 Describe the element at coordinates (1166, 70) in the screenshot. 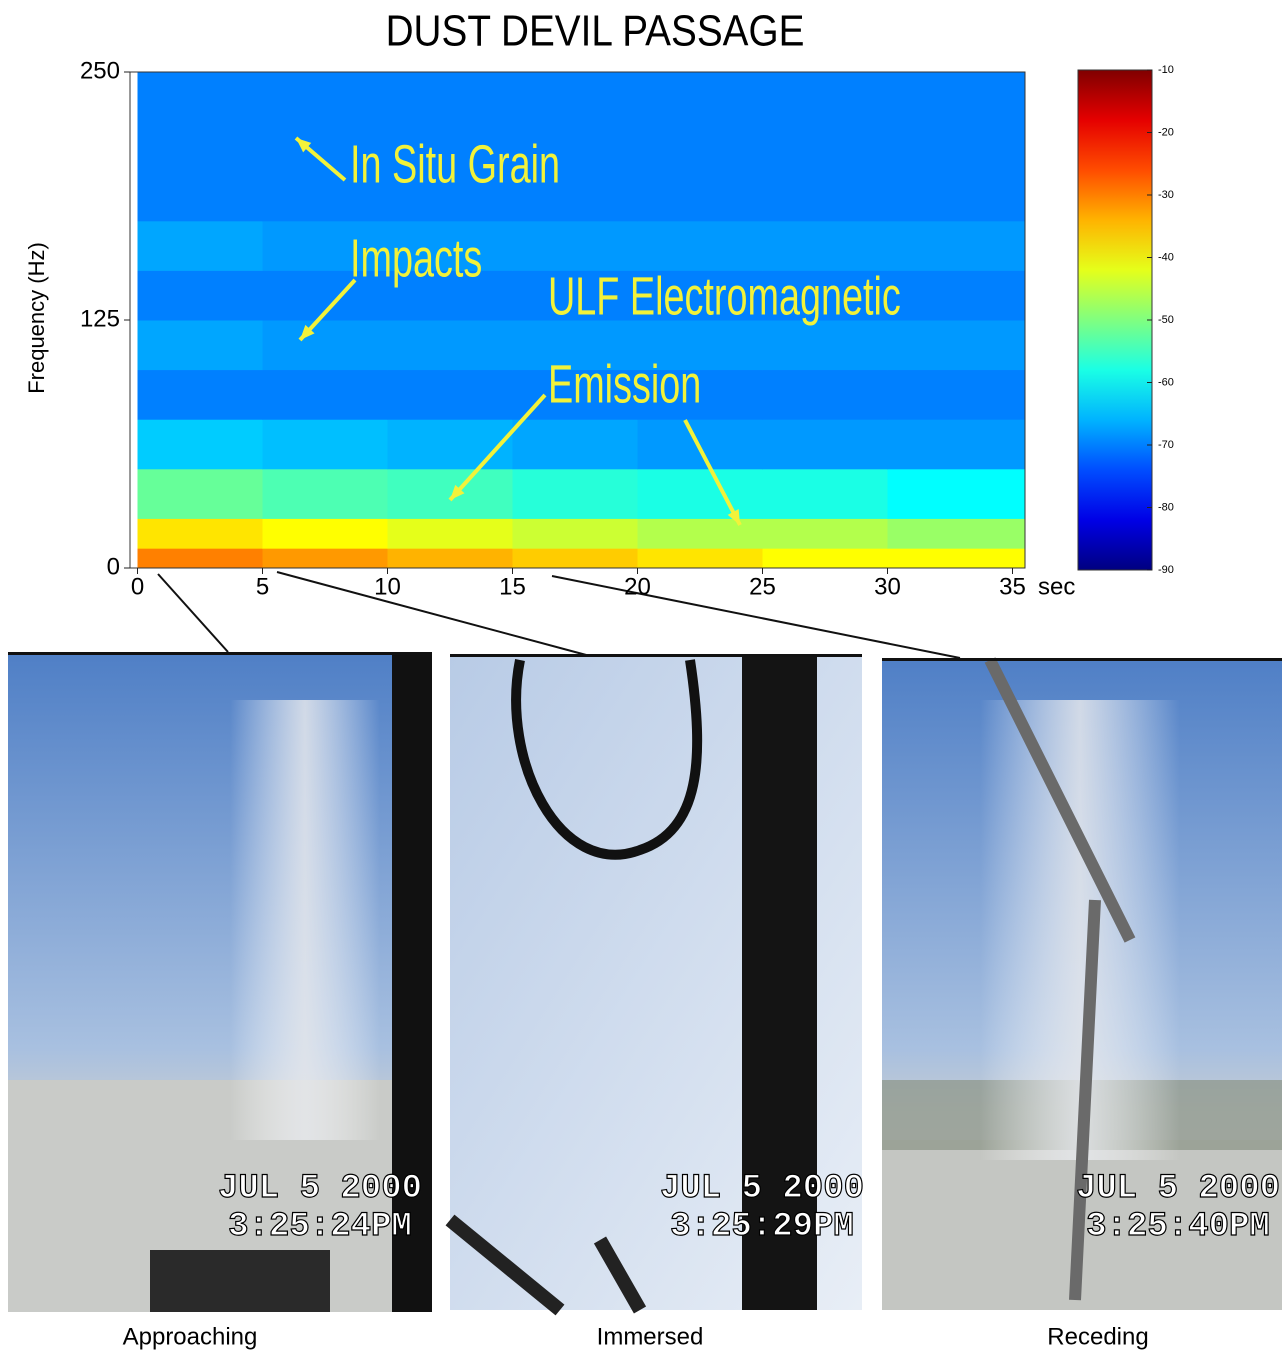

I see `colorbar-tick-label: -10` at that location.